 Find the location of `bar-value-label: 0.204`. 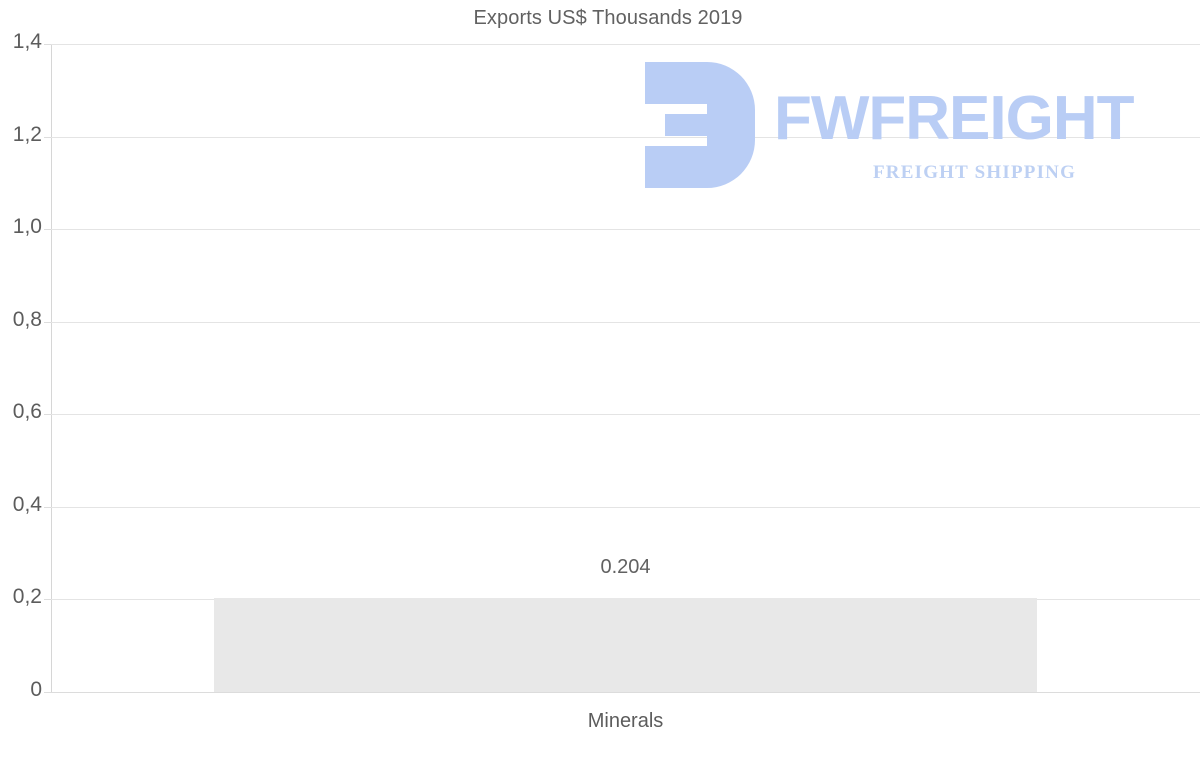

bar-value-label: 0.204 is located at coordinates (625, 567).